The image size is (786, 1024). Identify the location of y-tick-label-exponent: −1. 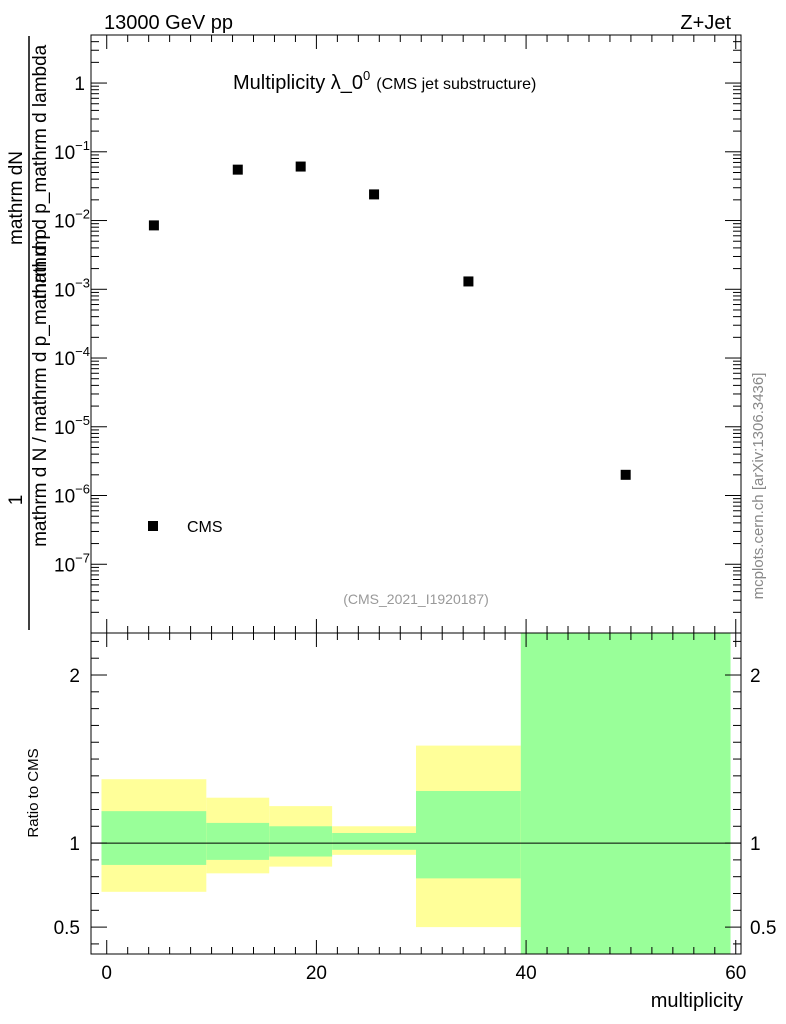
(82, 145).